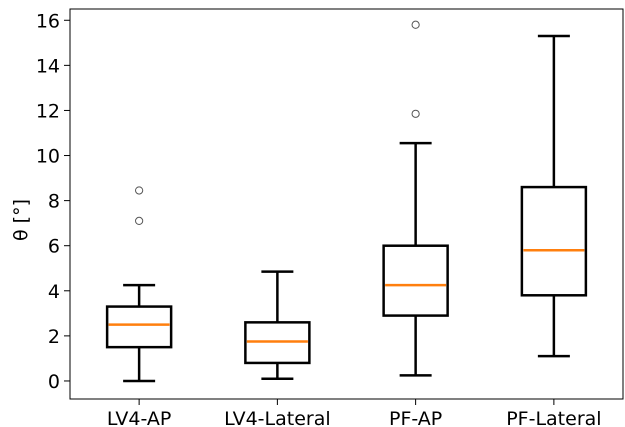 This screenshot has height=427, width=625. I want to click on x-tick-label: LV4-Lateral, so click(277, 417).